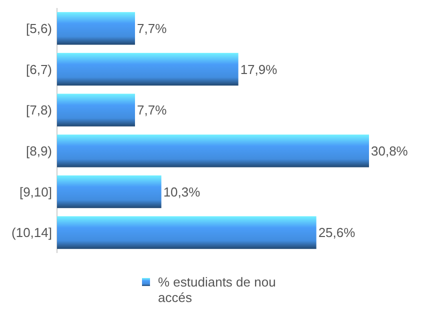 This screenshot has width=432, height=324. Describe the element at coordinates (39, 69) in the screenshot. I see `y-tick-label: [6,7)` at that location.